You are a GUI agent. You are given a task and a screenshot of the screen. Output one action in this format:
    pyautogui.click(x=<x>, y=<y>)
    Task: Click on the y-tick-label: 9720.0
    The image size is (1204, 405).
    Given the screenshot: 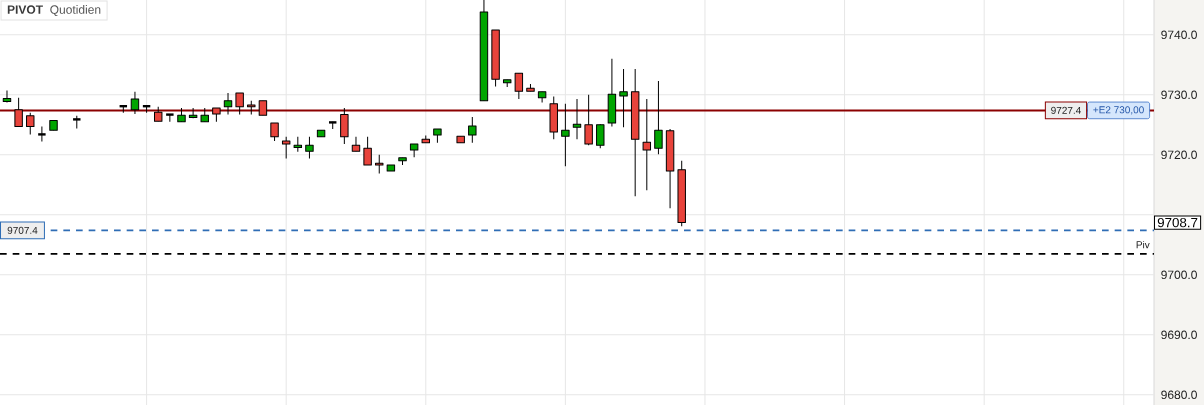 What is the action you would take?
    pyautogui.click(x=1179, y=155)
    